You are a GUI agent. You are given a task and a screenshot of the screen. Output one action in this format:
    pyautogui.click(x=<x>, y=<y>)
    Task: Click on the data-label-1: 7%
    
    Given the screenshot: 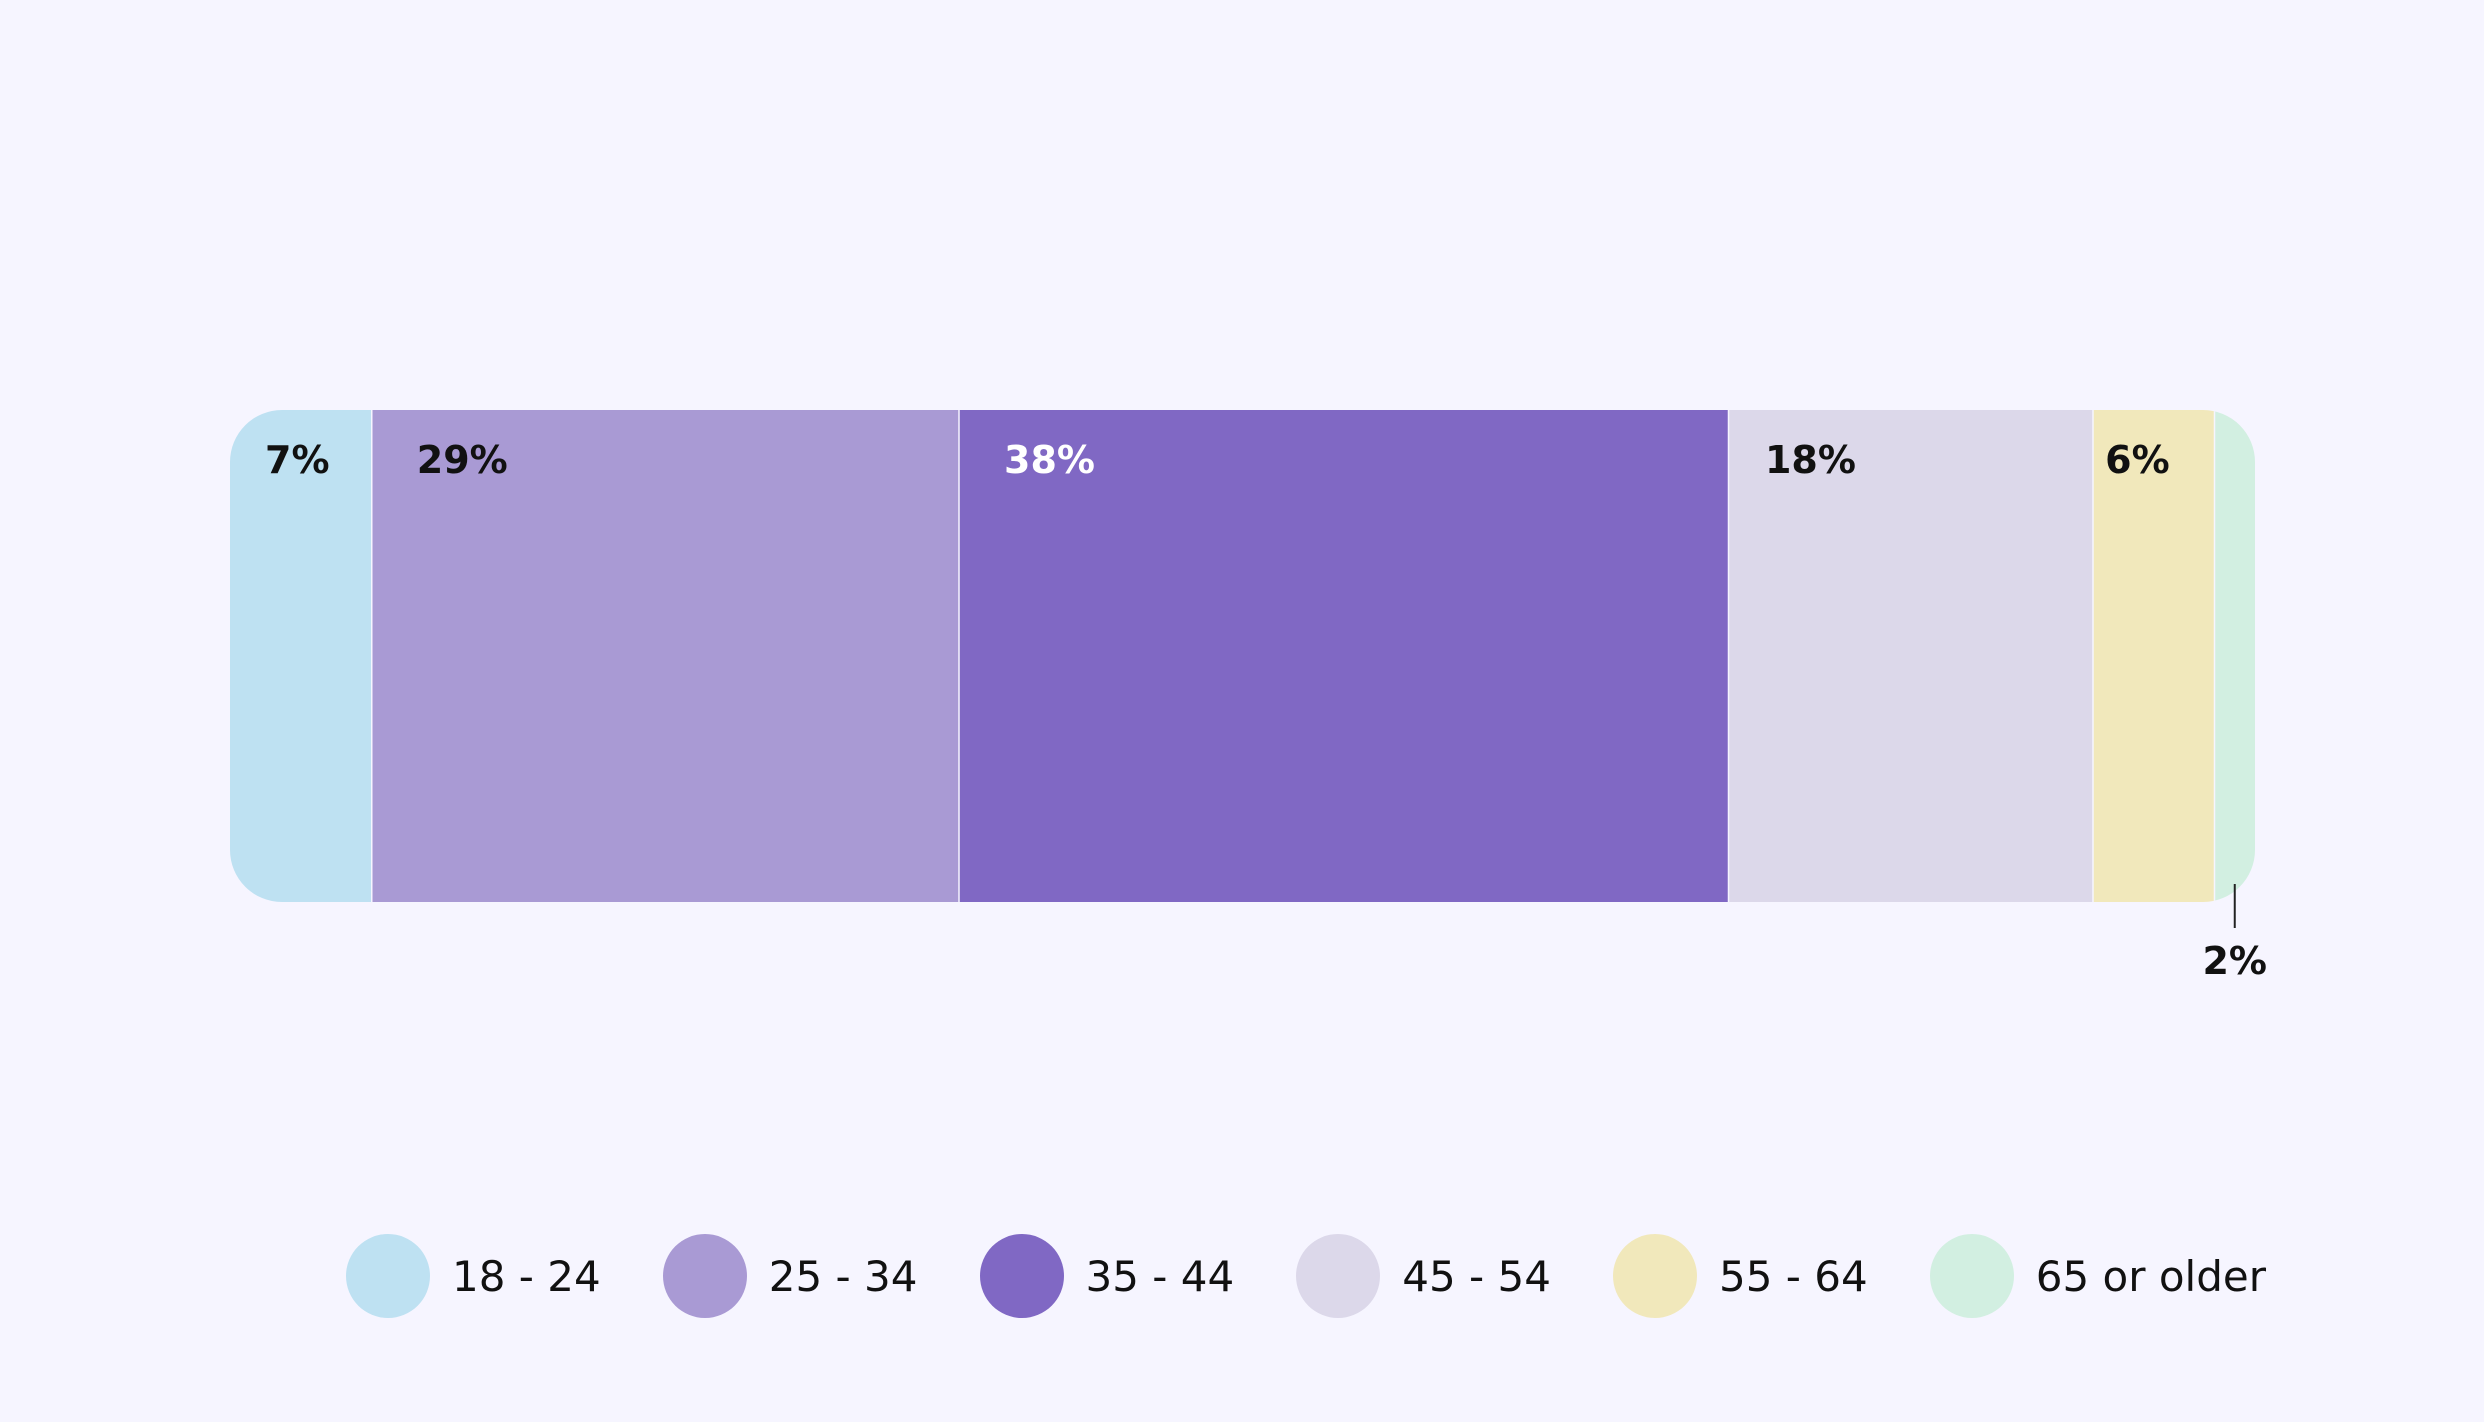 What is the action you would take?
    pyautogui.click(x=297, y=460)
    